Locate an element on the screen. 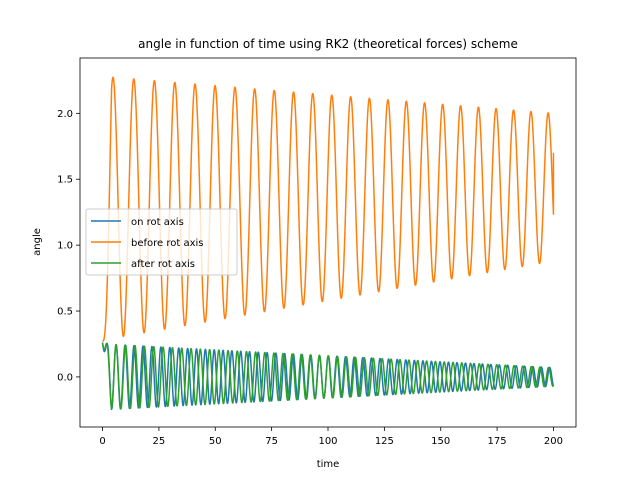 The width and height of the screenshot is (640, 480). x-tick-label: 100 is located at coordinates (327, 441).